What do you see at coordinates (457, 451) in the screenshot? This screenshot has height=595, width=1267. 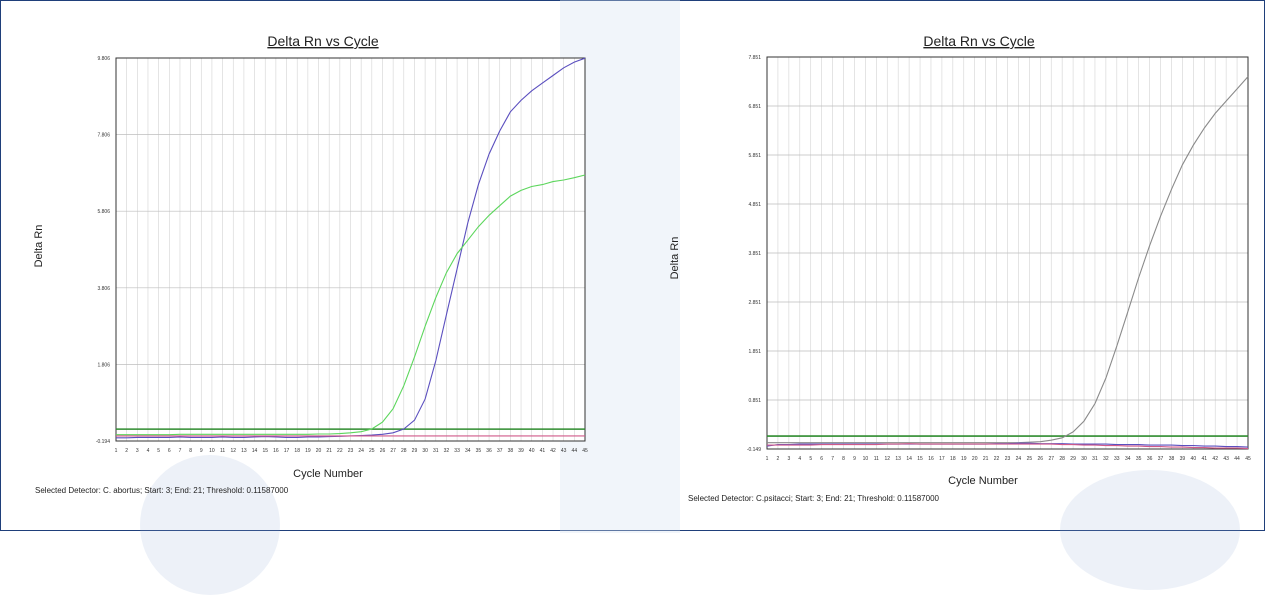 I see `x-tick-label: 33` at bounding box center [457, 451].